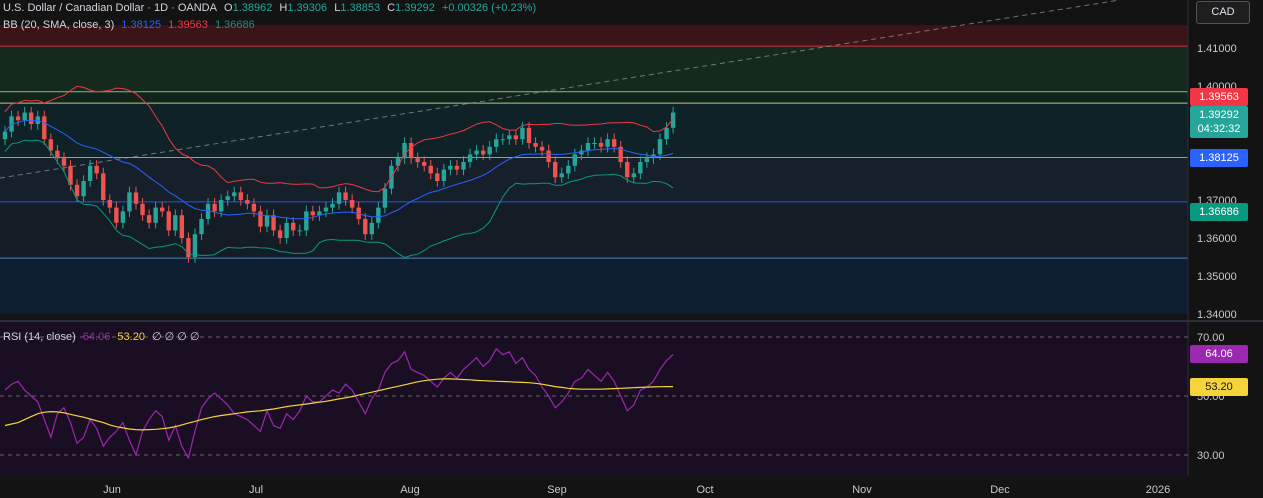 The image size is (1263, 498). I want to click on bb-lower-badge: 1.36686, so click(1219, 212).